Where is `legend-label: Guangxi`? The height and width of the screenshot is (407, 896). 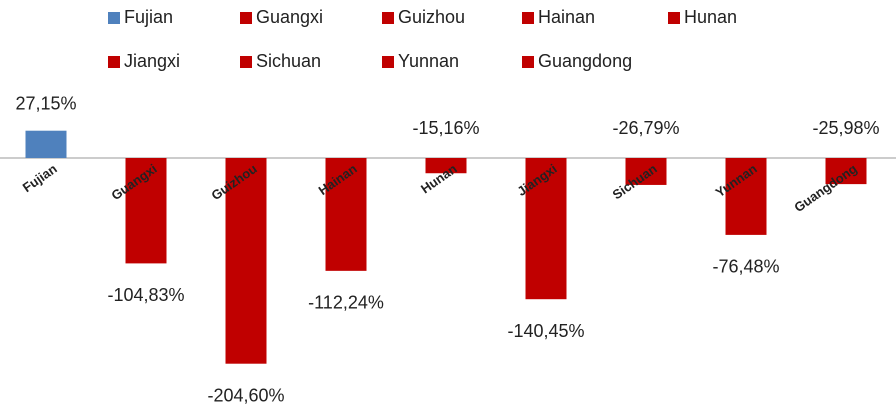
legend-label: Guangxi is located at coordinates (289, 17).